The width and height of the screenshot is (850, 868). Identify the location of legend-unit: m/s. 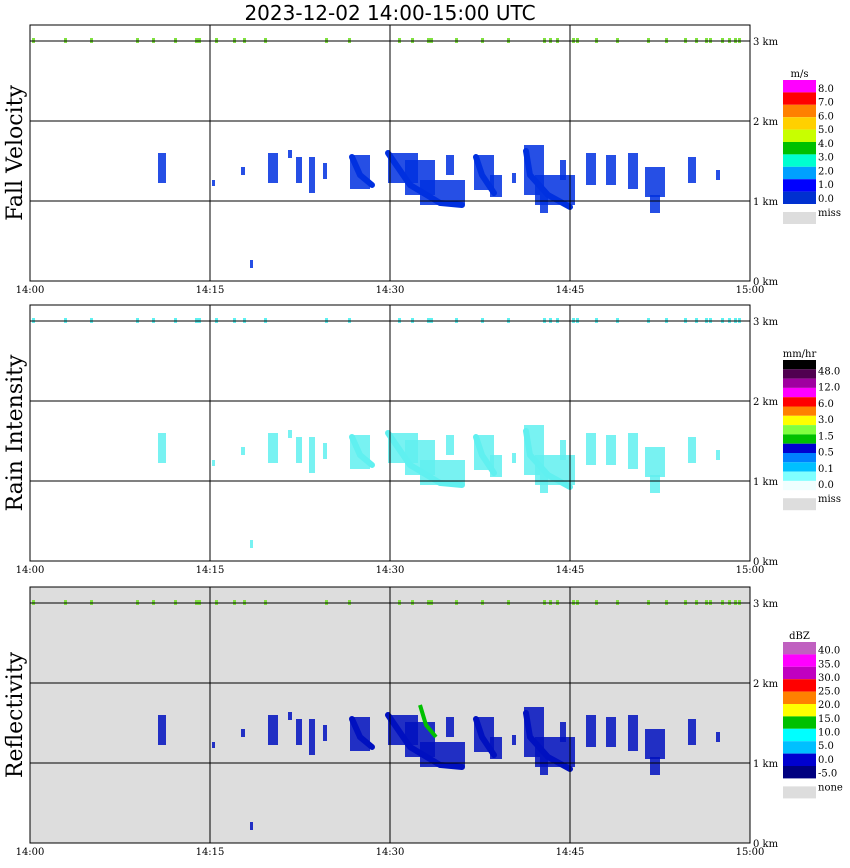
(800, 74).